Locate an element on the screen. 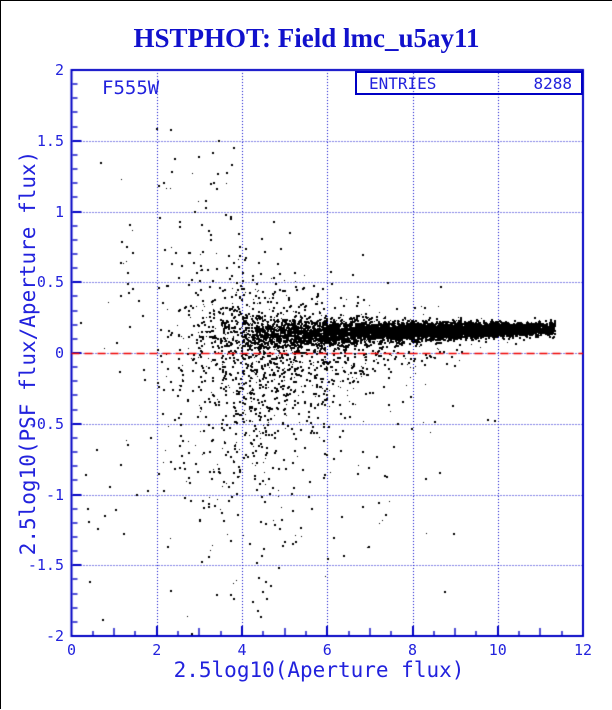 Image resolution: width=612 pixels, height=710 pixels. y-tick-label: 0.5 is located at coordinates (50, 282).